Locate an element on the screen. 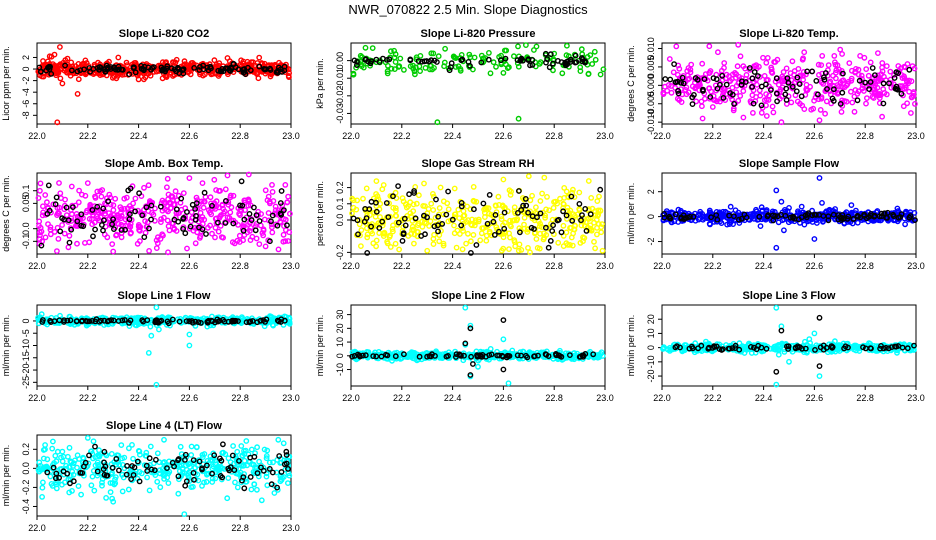  y-tick-label: -10 is located at coordinates (651, 361).